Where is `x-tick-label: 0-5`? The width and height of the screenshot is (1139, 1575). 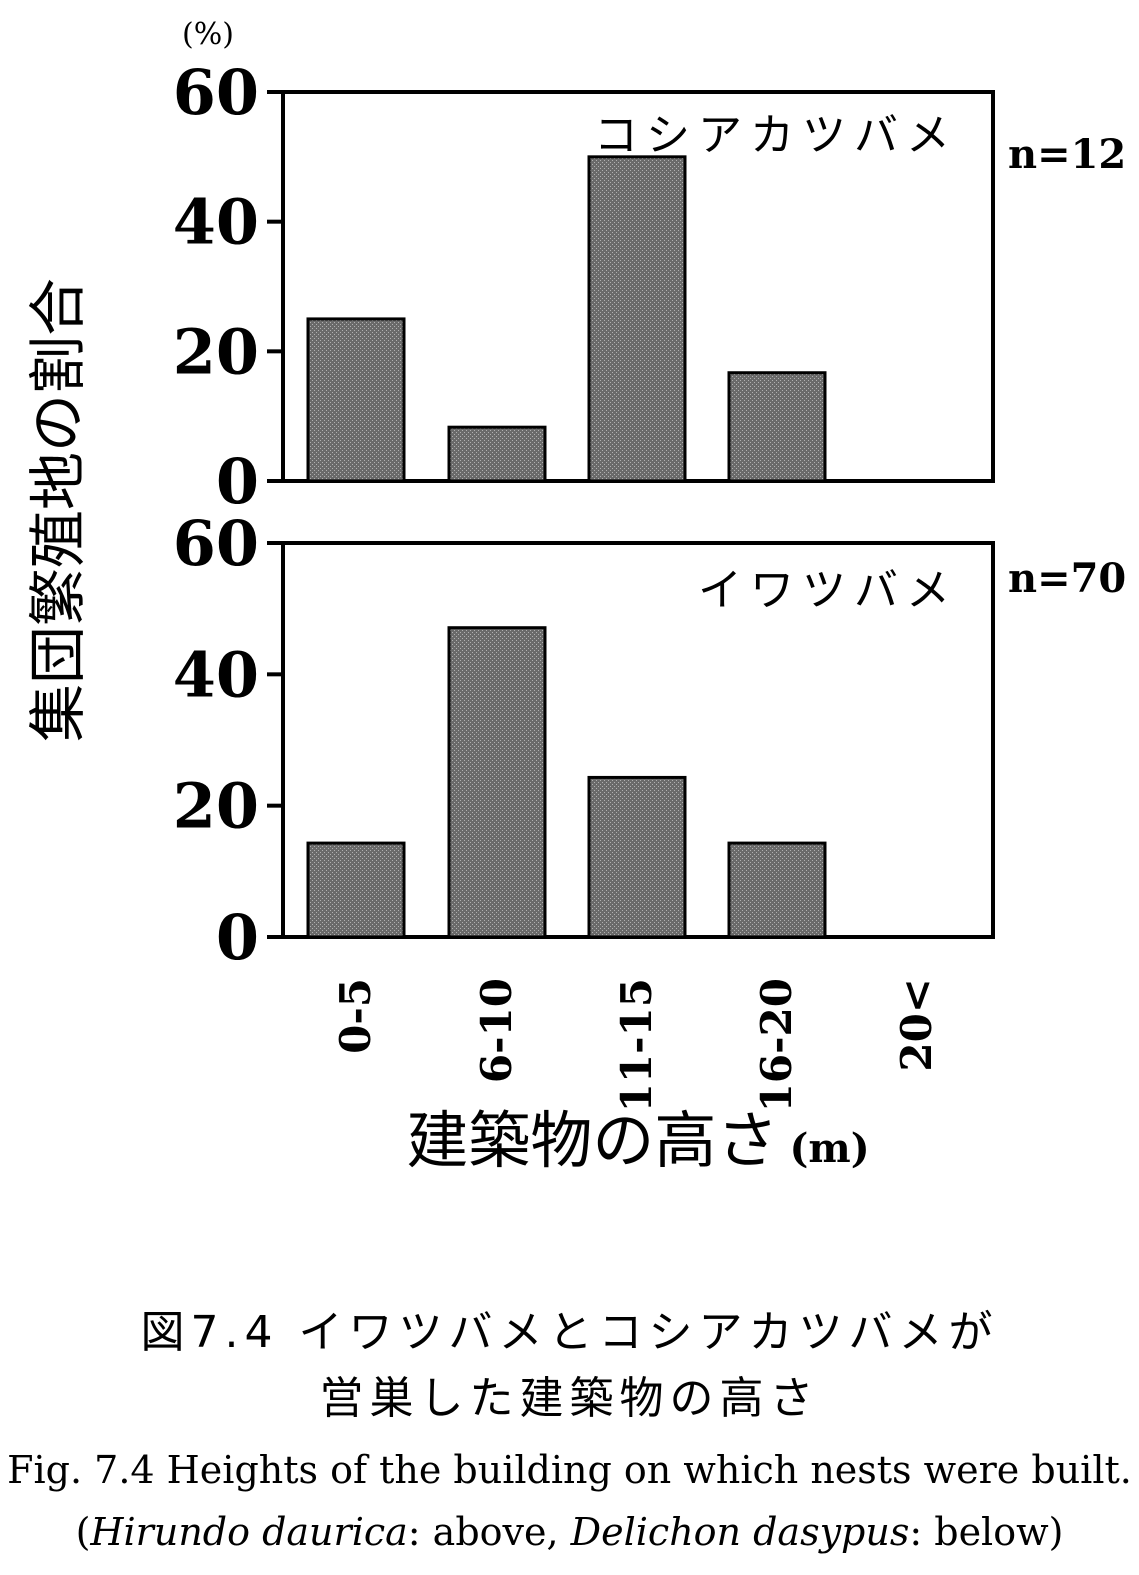 x-tick-label: 0-5 is located at coordinates (355, 1016).